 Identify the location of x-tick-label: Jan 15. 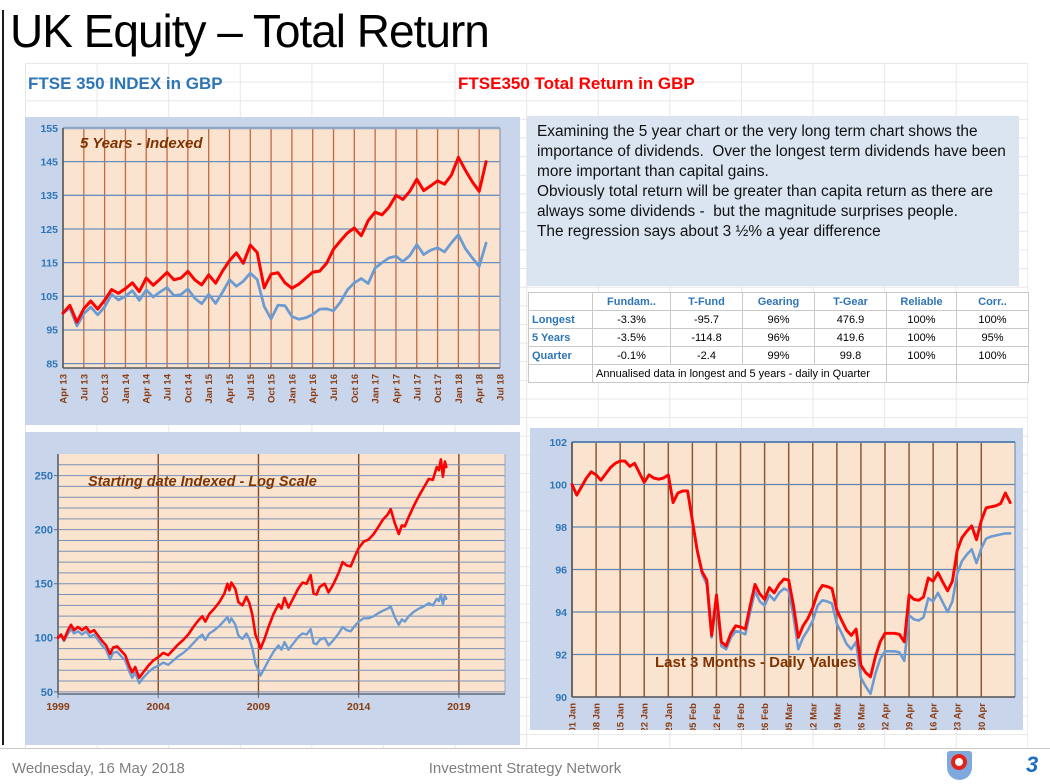
(209, 388).